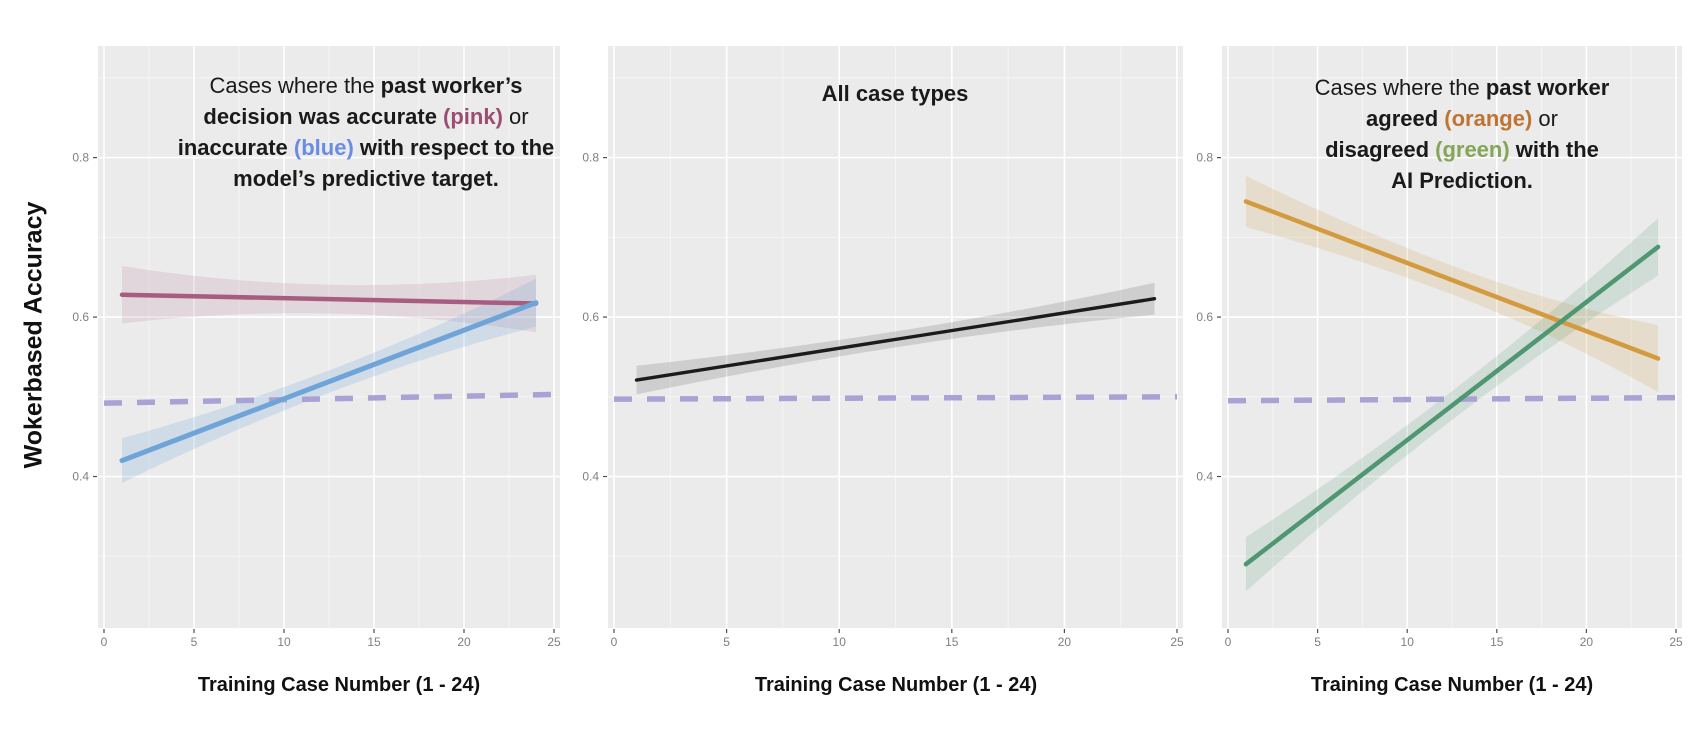  Describe the element at coordinates (451, 85) in the screenshot. I see `title-text: past worker’s` at that location.